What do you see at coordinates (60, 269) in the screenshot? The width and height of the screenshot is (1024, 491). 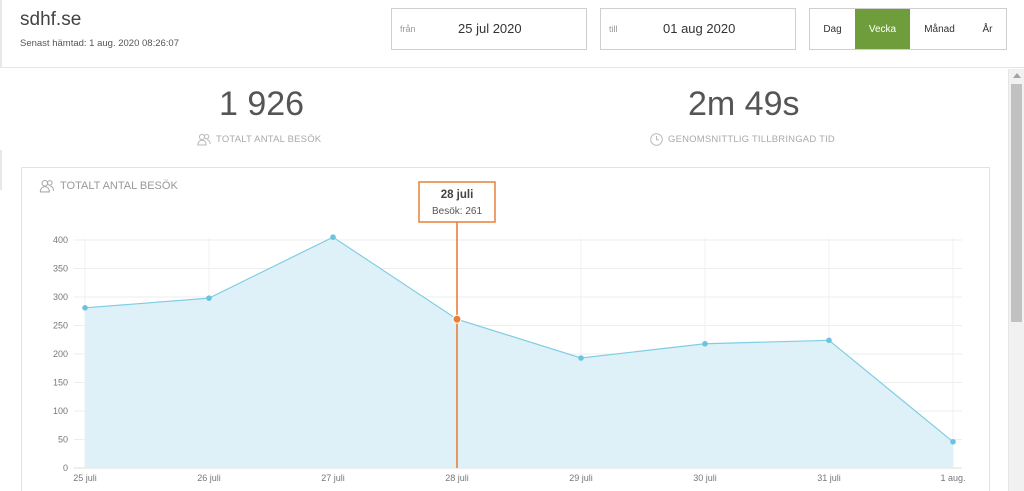 I see `y-tick-label: 350` at bounding box center [60, 269].